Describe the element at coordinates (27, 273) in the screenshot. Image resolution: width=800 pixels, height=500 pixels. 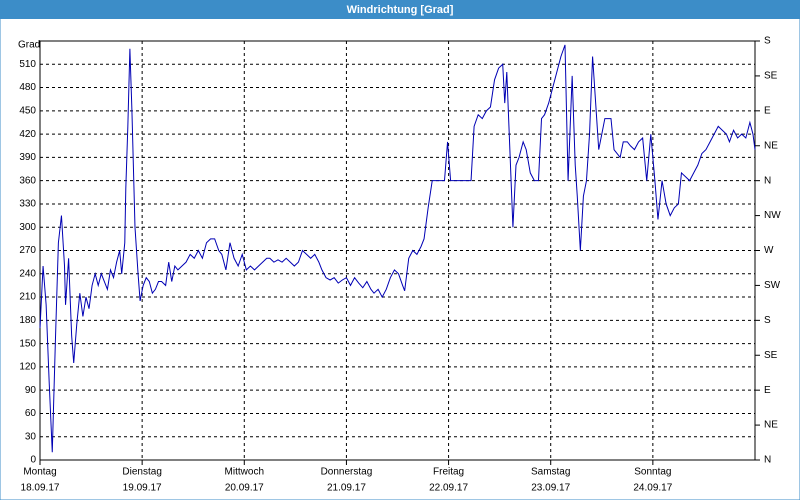
I see `y-tick-label: 240` at that location.